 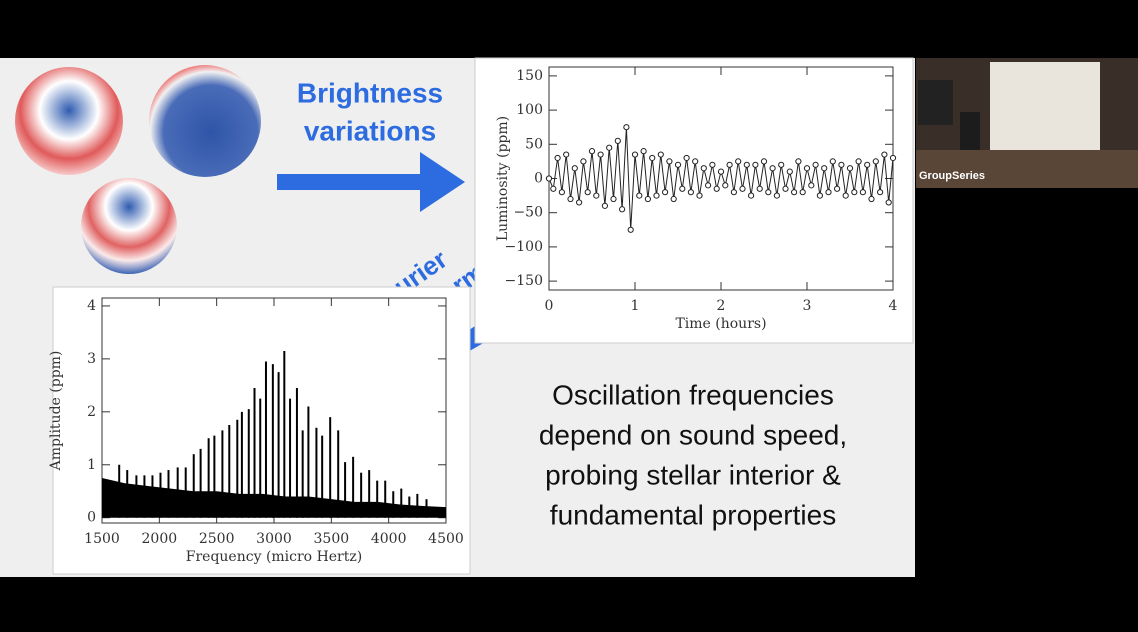 I want to click on y-tick-label: −50, so click(x=528, y=213).